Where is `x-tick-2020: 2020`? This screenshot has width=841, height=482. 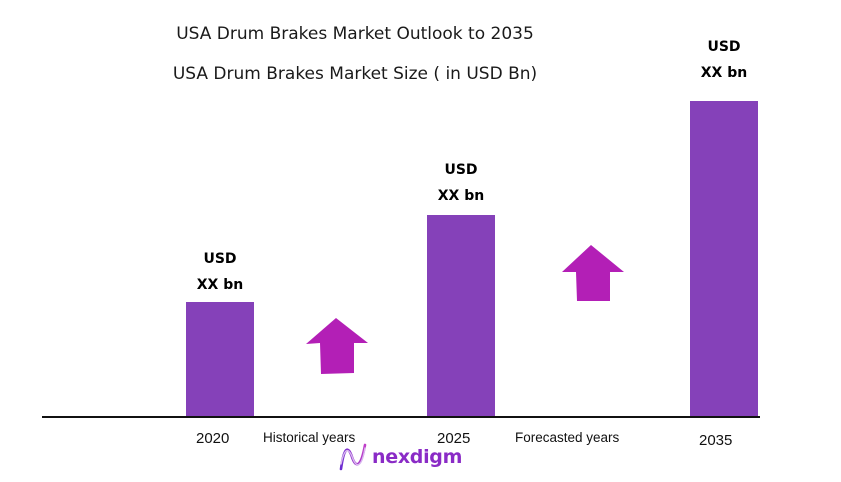 x-tick-2020: 2020 is located at coordinates (213, 438).